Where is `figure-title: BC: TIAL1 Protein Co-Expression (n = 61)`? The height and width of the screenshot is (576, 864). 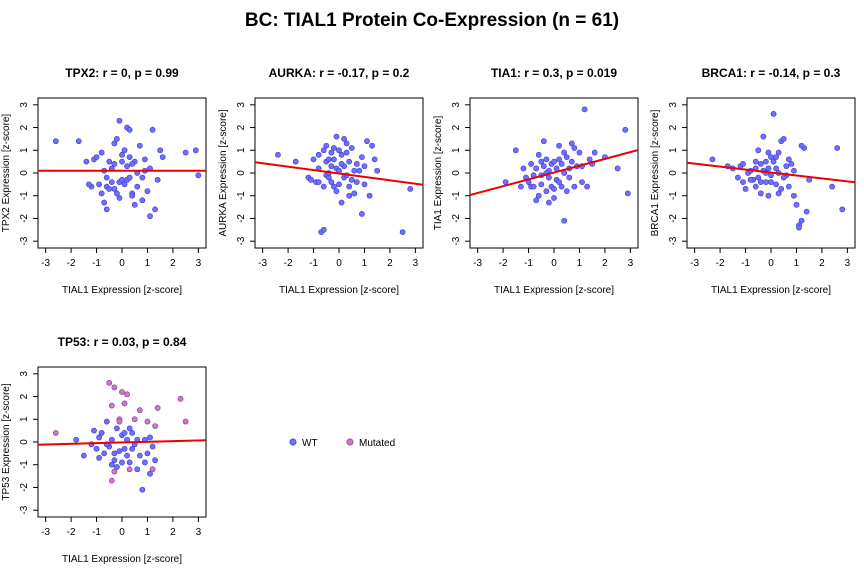 figure-title: BC: TIAL1 Protein Co-Expression (n = 61) is located at coordinates (432, 20).